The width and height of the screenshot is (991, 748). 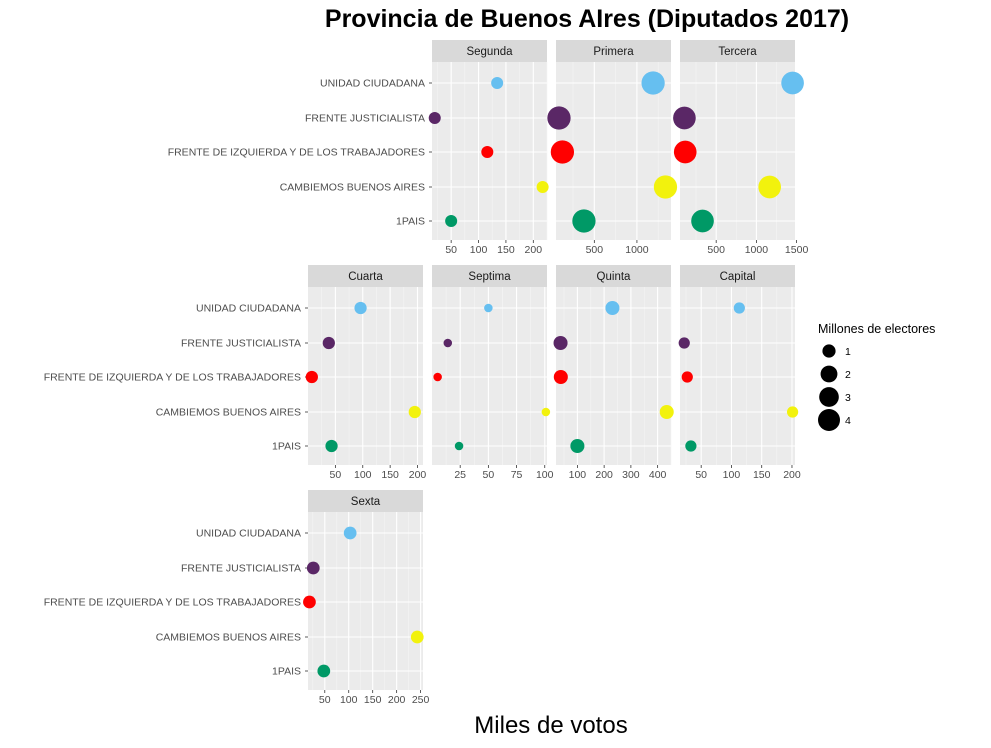 What do you see at coordinates (716, 250) in the screenshot?
I see `x-tick-label: 500` at bounding box center [716, 250].